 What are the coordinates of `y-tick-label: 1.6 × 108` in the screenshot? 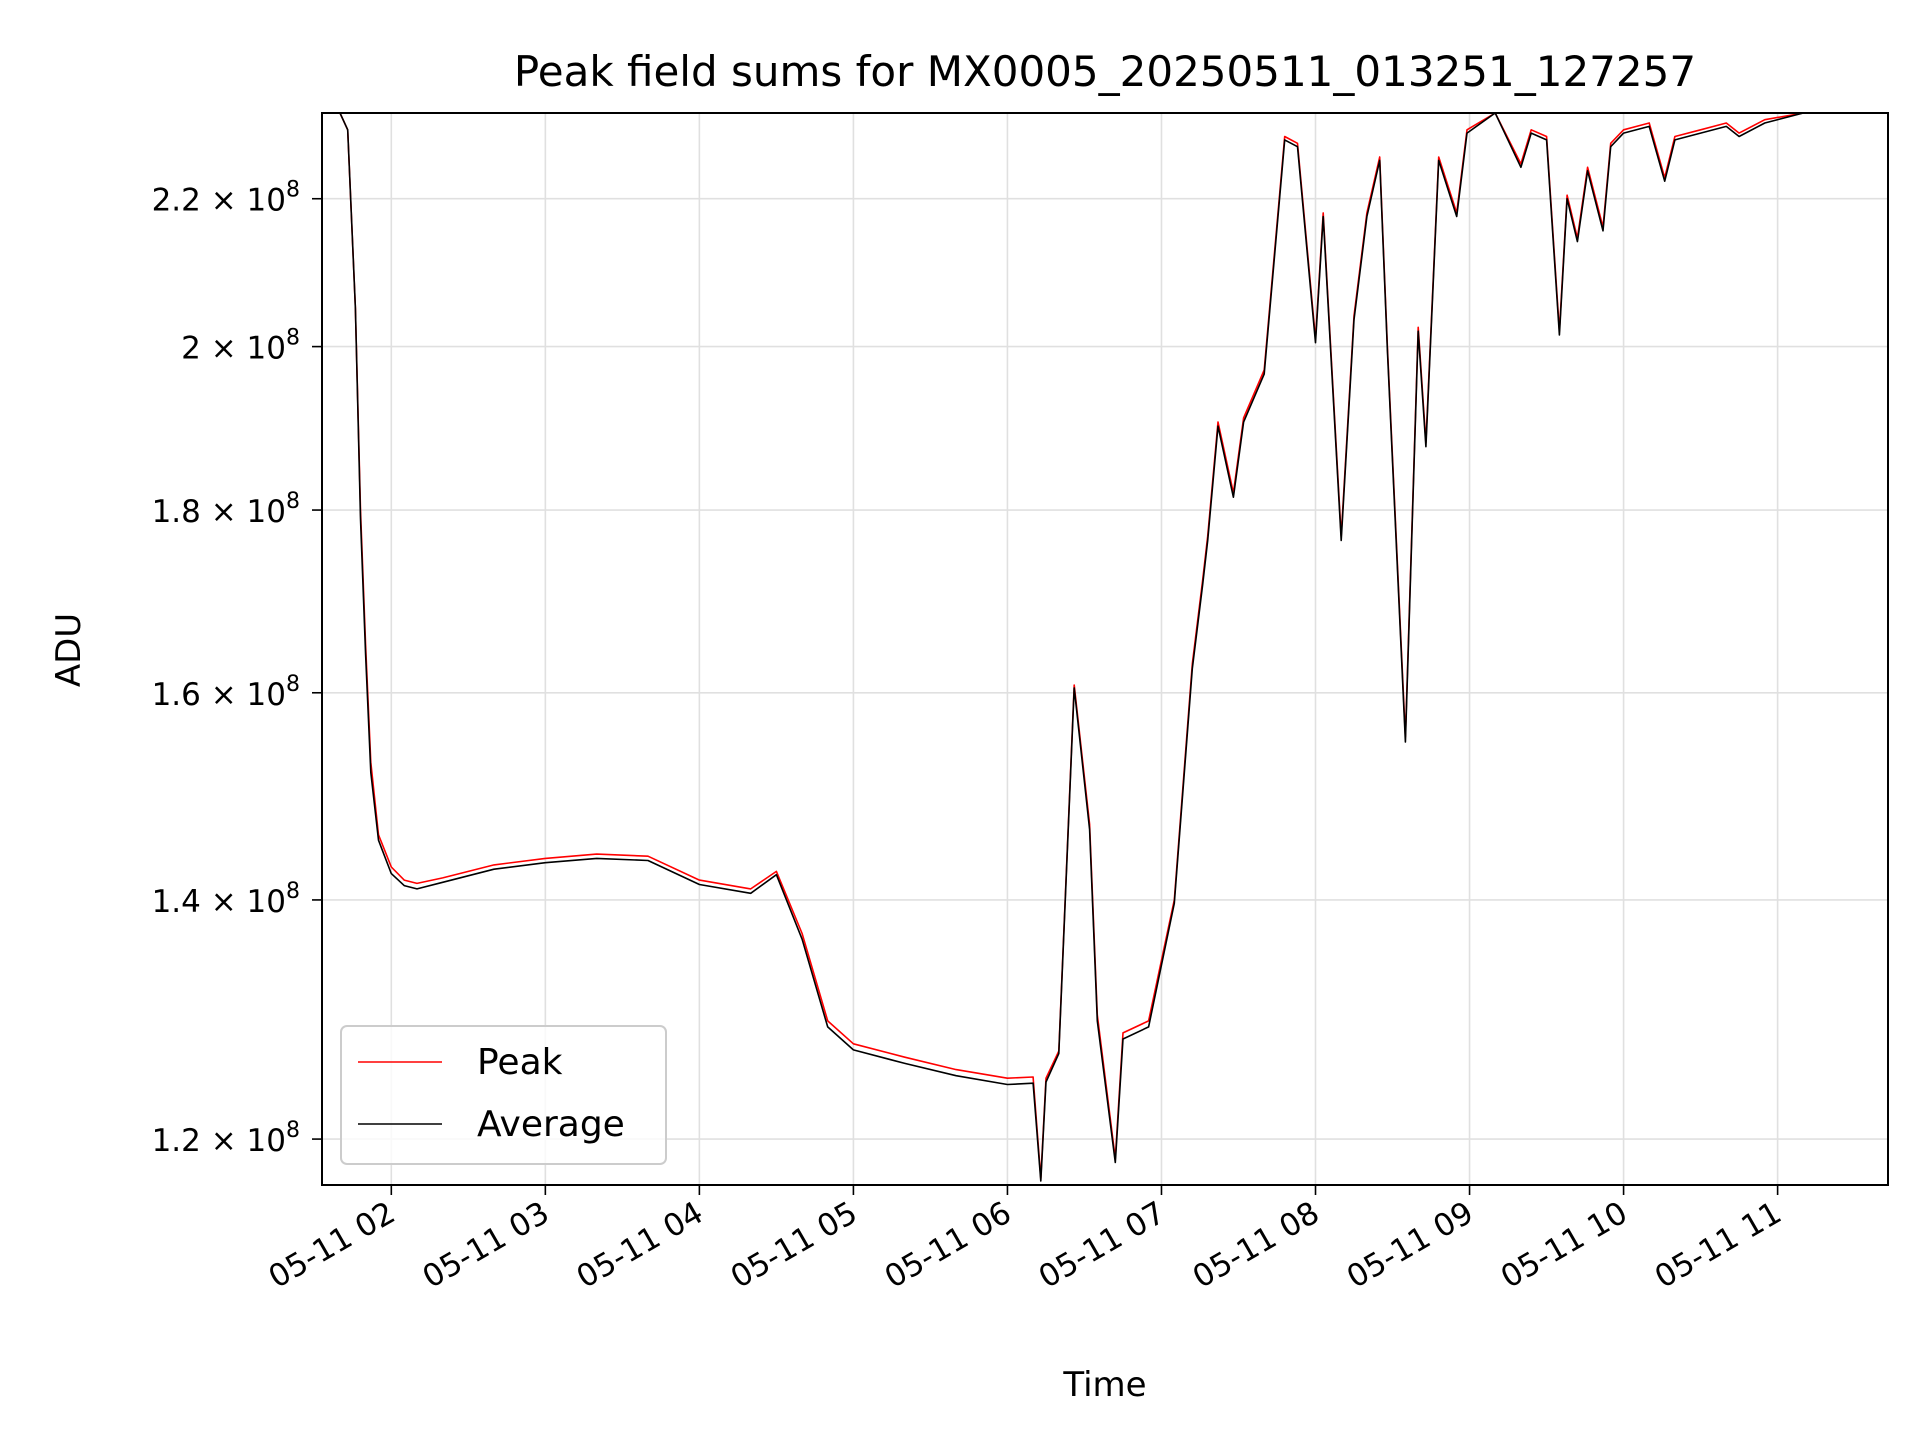 It's located at (226, 692).